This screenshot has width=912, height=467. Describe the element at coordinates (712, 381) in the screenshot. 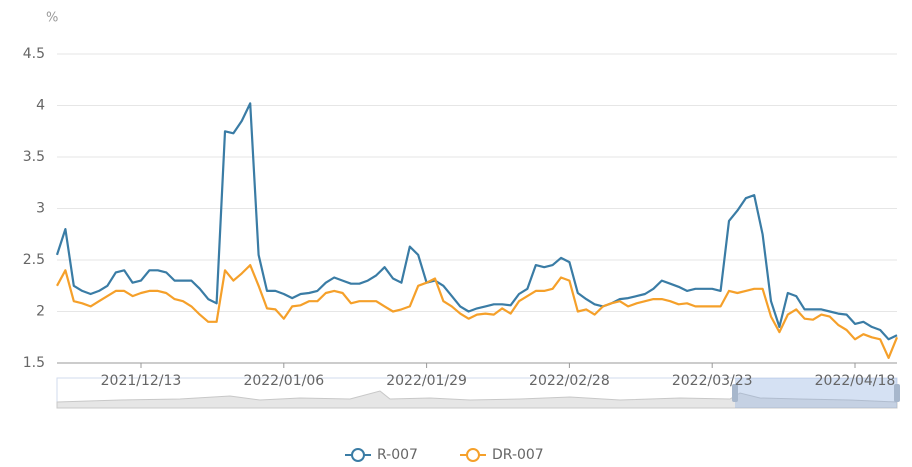

I see `x-tick-label: 2022/03/23` at that location.